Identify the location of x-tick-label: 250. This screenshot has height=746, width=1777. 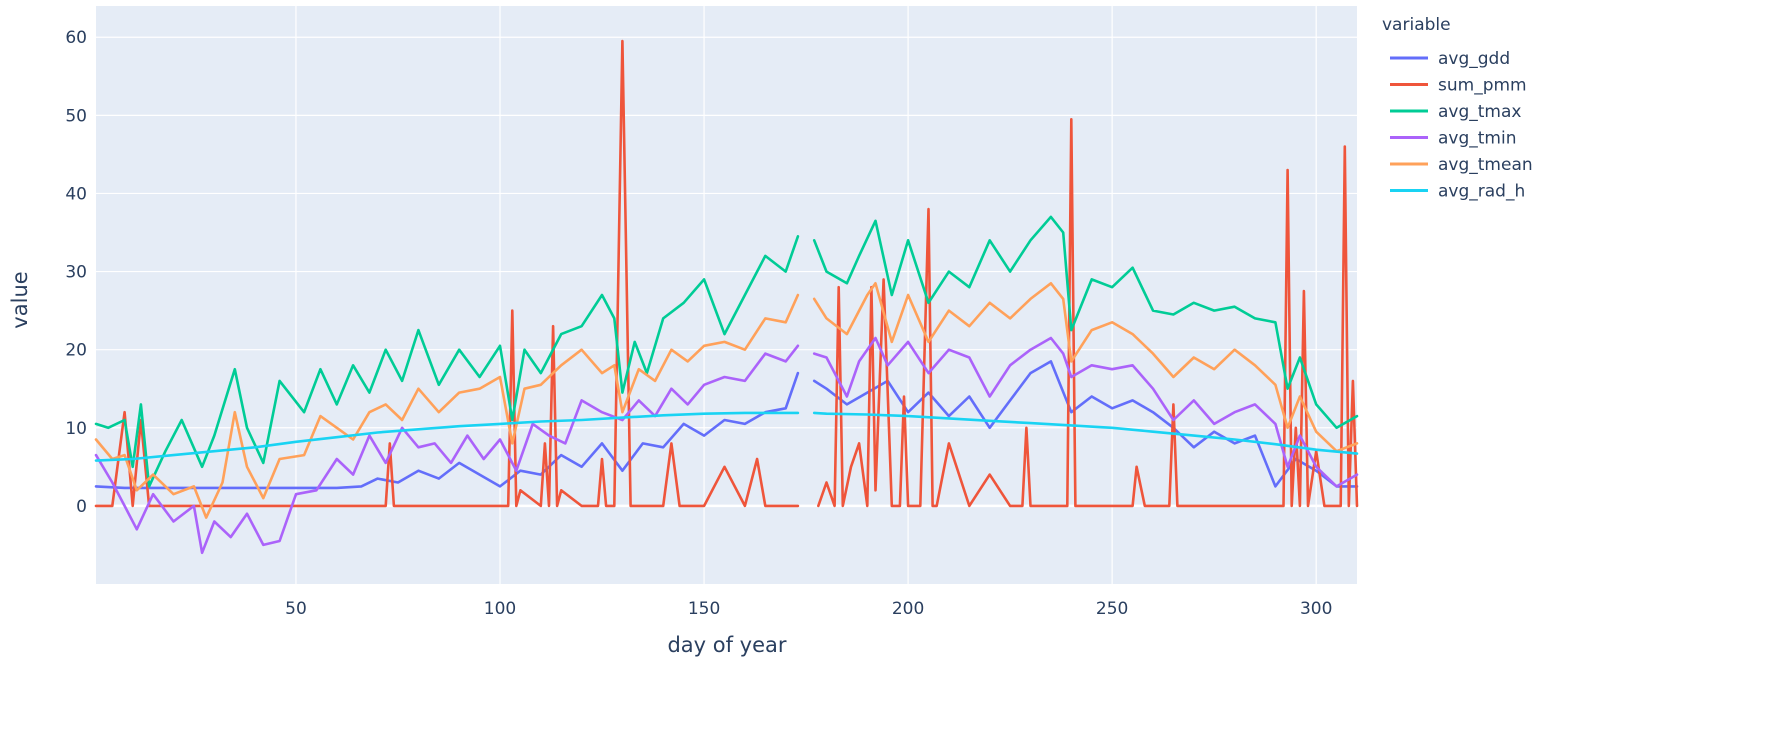
(1112, 609).